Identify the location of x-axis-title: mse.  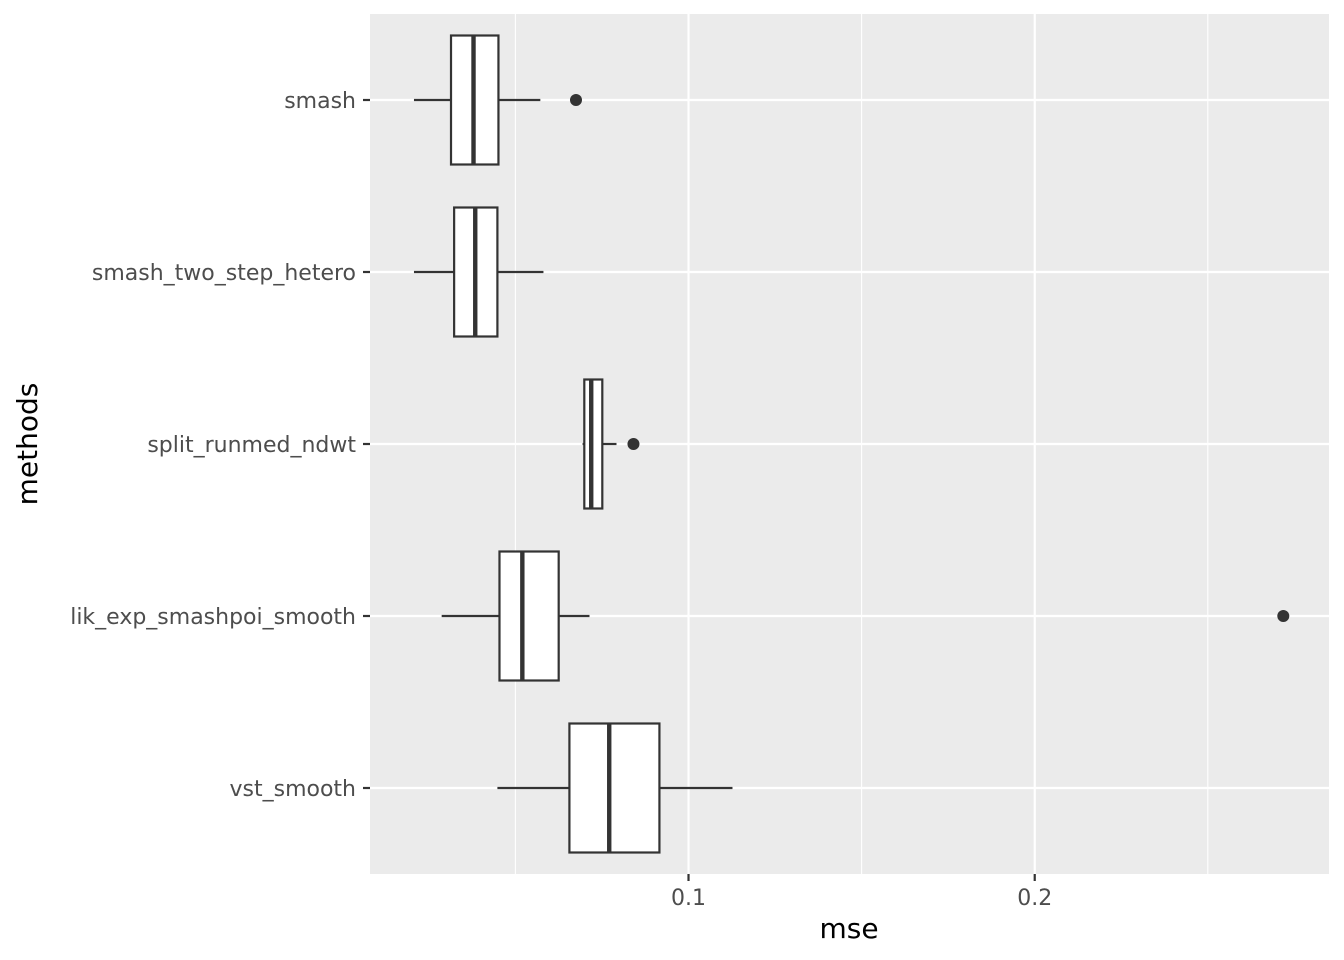
(848, 928).